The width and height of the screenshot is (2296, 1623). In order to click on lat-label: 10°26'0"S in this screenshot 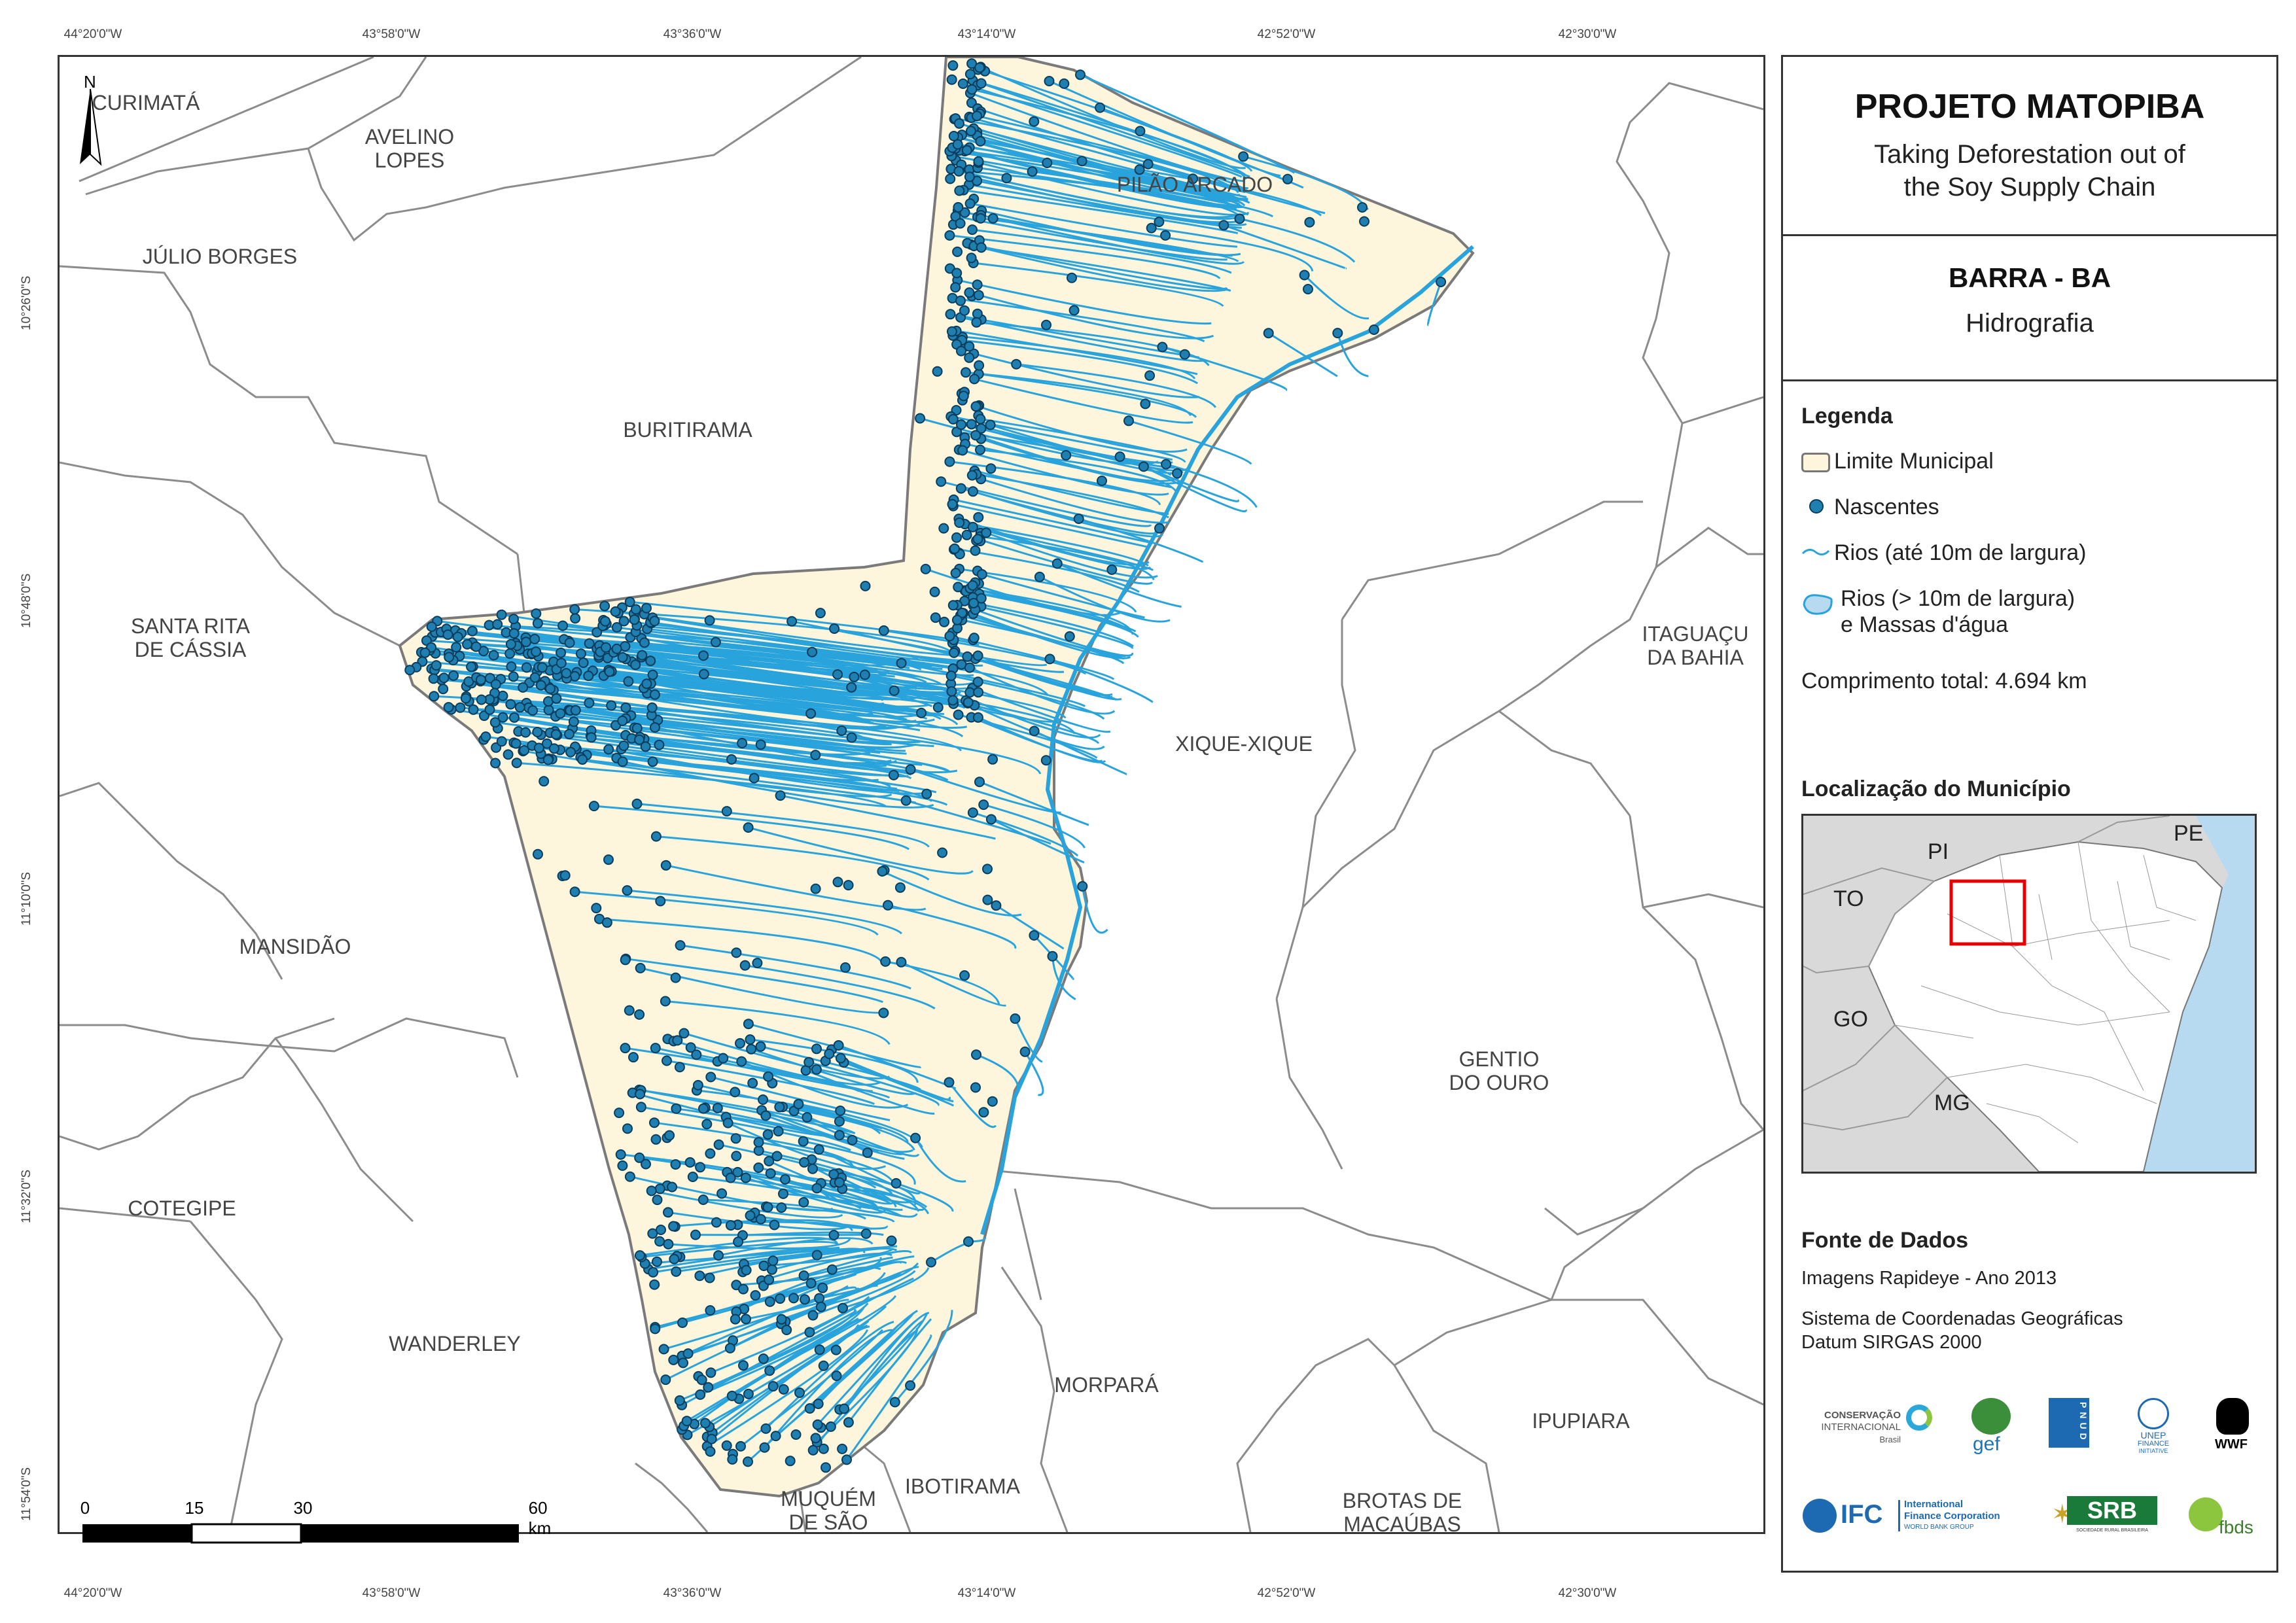, I will do `click(26, 302)`.